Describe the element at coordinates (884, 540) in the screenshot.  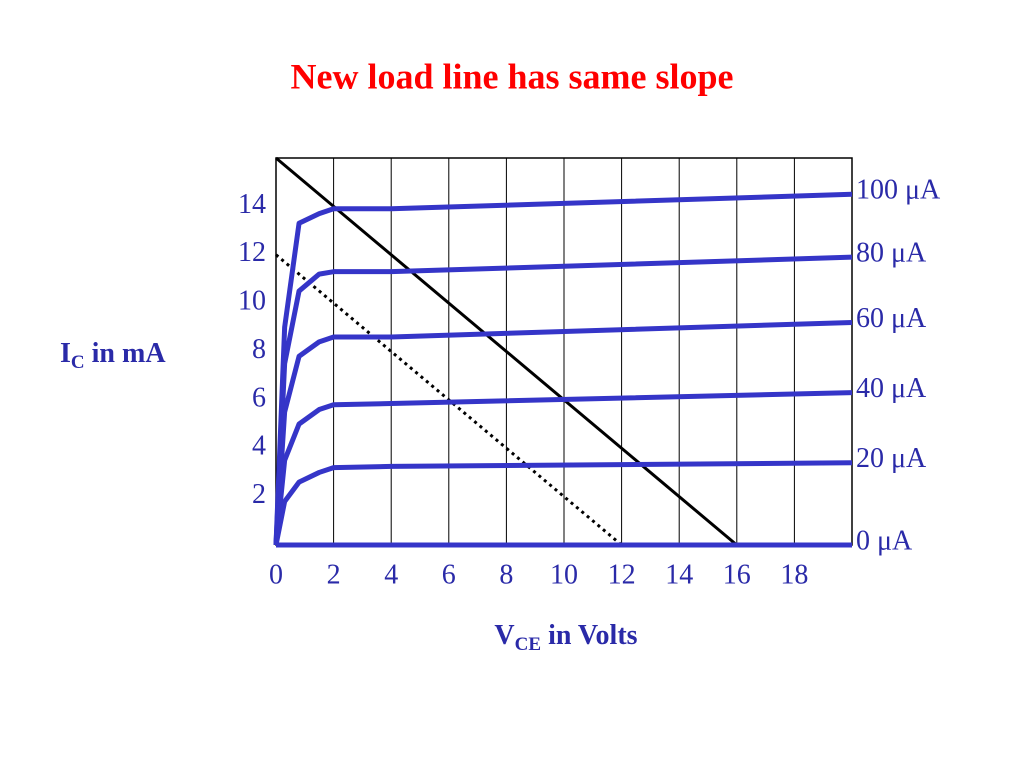
I see `curve-label: 0 μA` at that location.